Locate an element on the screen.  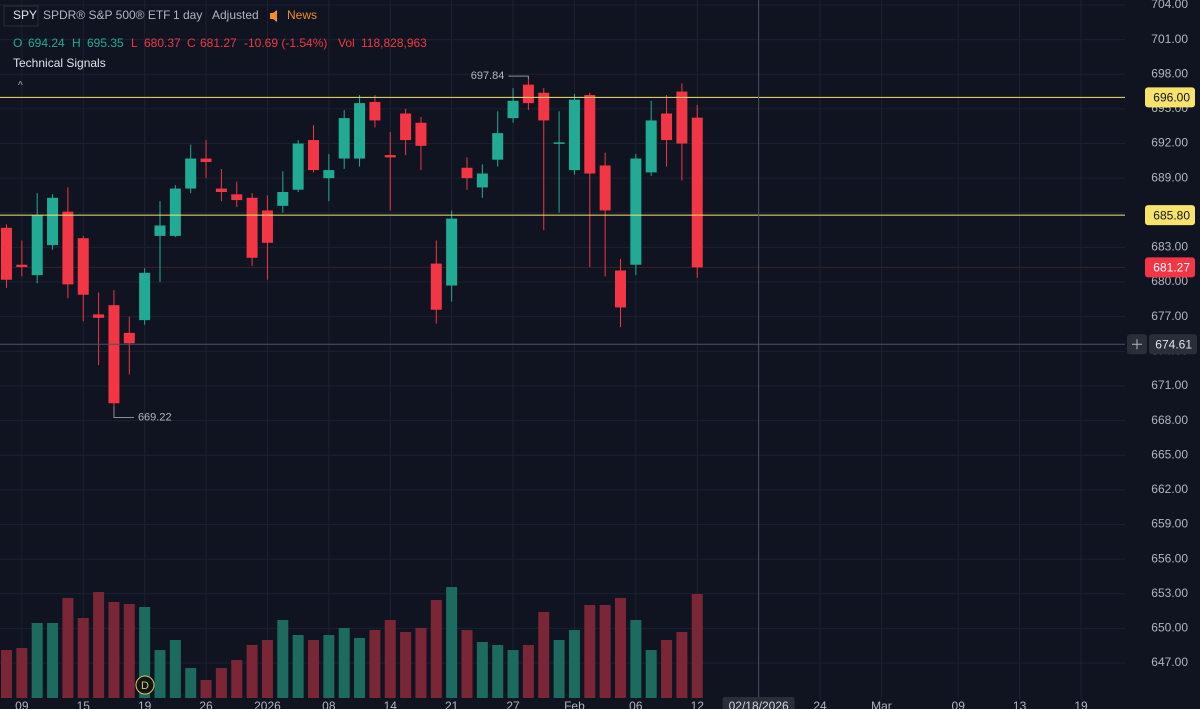
open-value: 694.24 is located at coordinates (46, 43).